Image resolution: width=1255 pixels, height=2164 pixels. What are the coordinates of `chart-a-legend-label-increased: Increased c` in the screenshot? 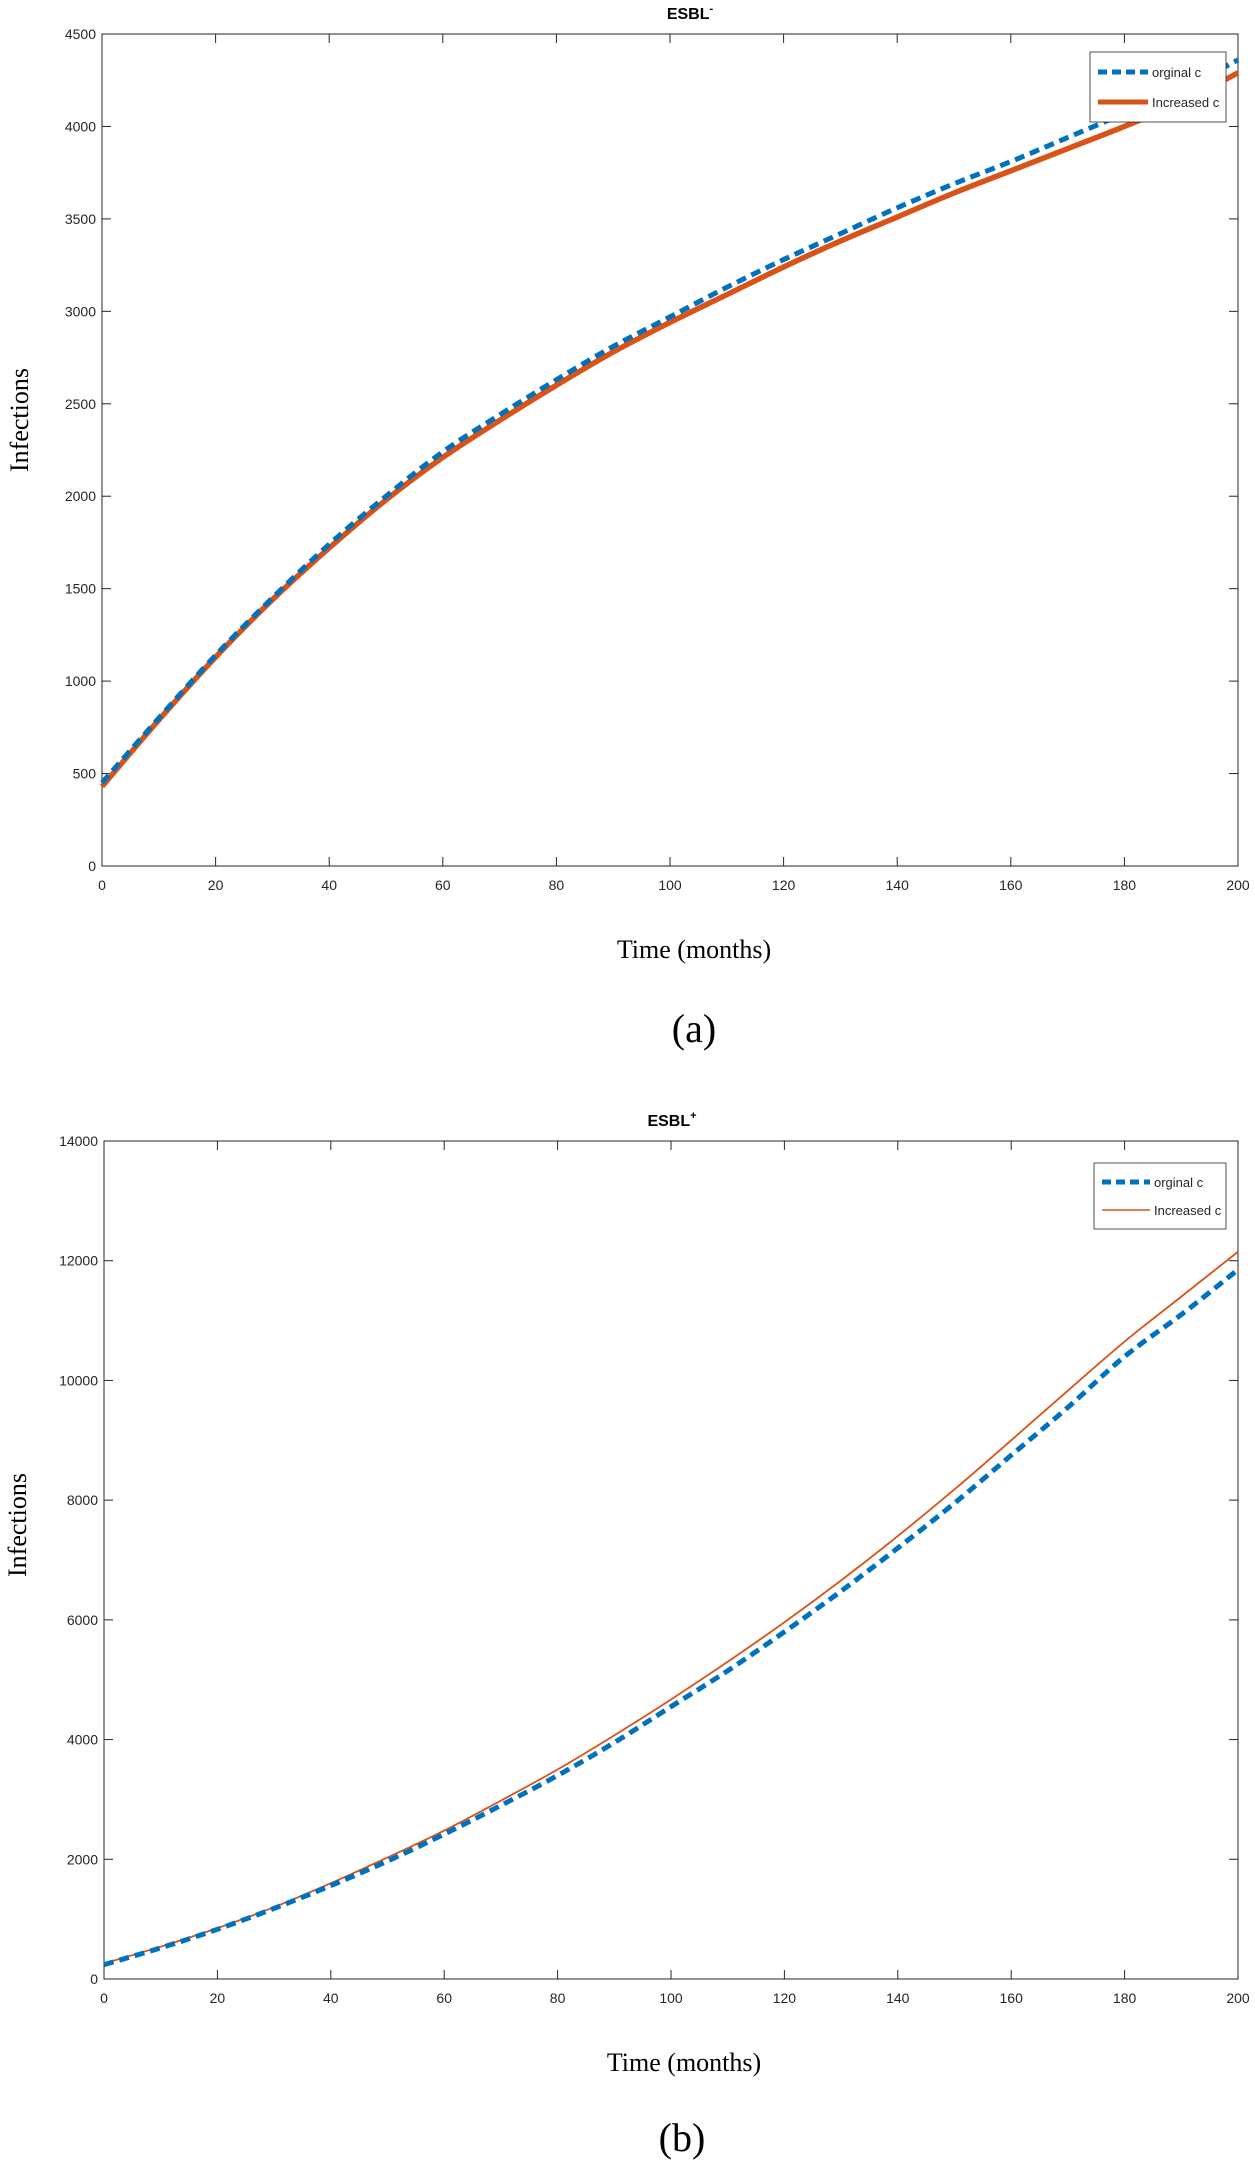 It's located at (1186, 102).